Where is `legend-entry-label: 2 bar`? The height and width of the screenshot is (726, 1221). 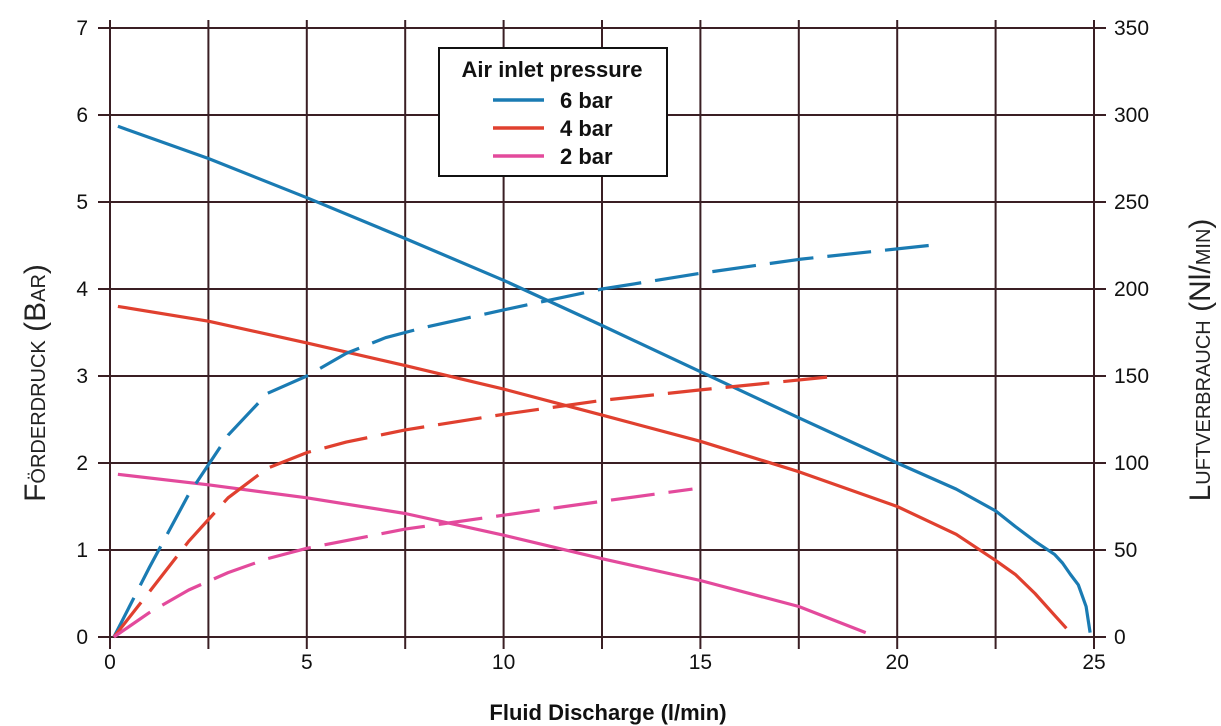 legend-entry-label: 2 bar is located at coordinates (586, 156).